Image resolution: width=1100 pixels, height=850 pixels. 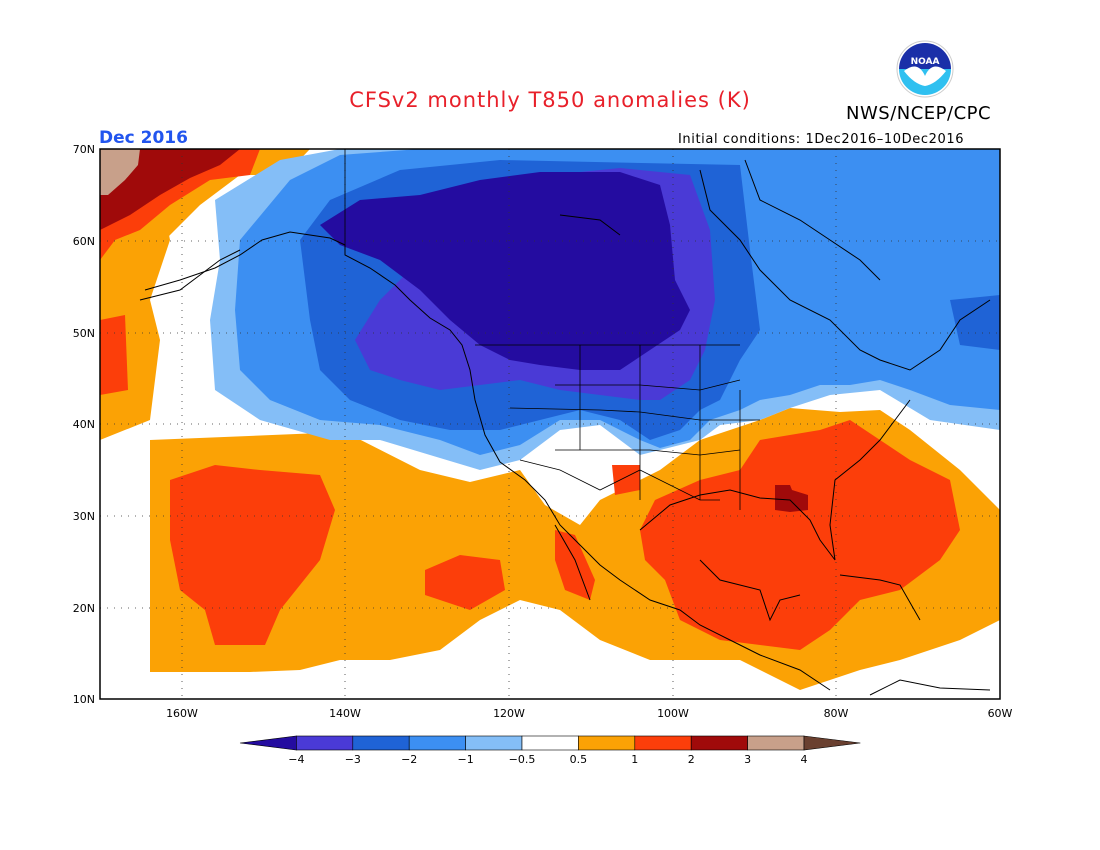 What do you see at coordinates (84, 699) in the screenshot?
I see `lat-label-10: 10N` at bounding box center [84, 699].